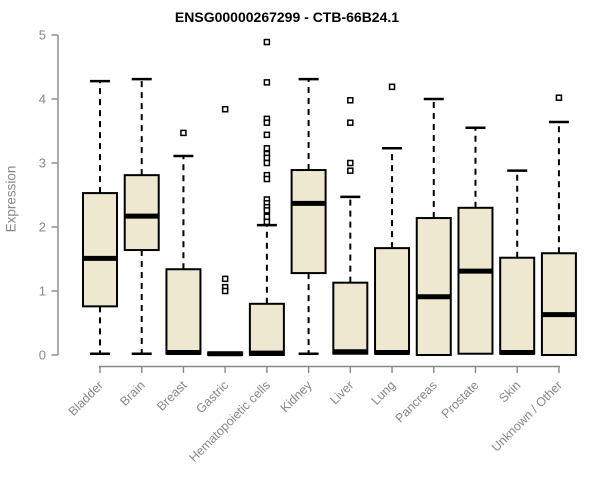 This screenshot has width=600, height=500. What do you see at coordinates (183, 242) in the screenshot?
I see `boxplot-breast` at bounding box center [183, 242].